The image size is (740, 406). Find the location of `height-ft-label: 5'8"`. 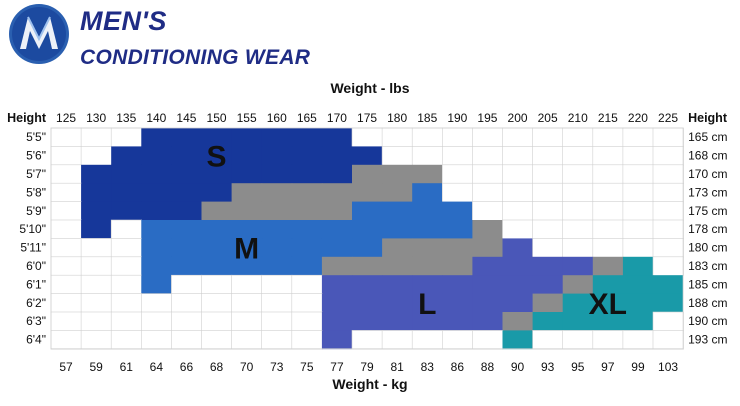

height-ft-label: 5'8" is located at coordinates (36, 192).